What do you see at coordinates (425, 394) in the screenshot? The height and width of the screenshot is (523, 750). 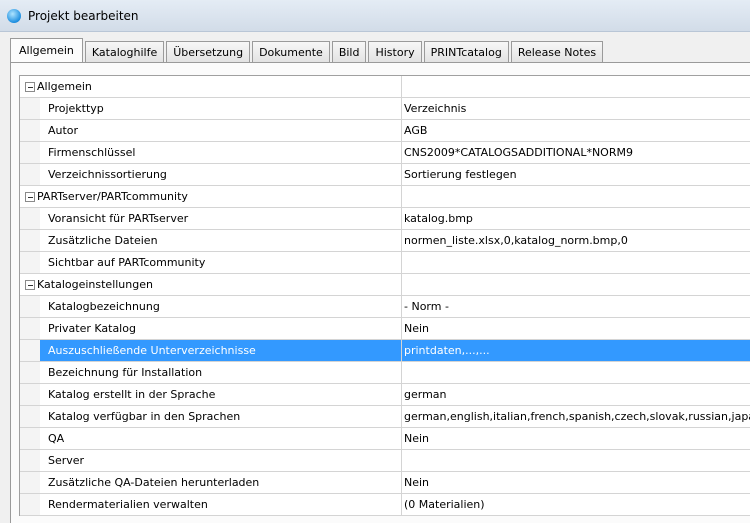 I see `property-value: german` at bounding box center [425, 394].